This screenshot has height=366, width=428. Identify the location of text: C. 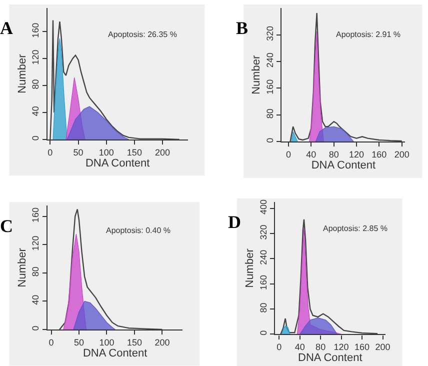
(6, 226).